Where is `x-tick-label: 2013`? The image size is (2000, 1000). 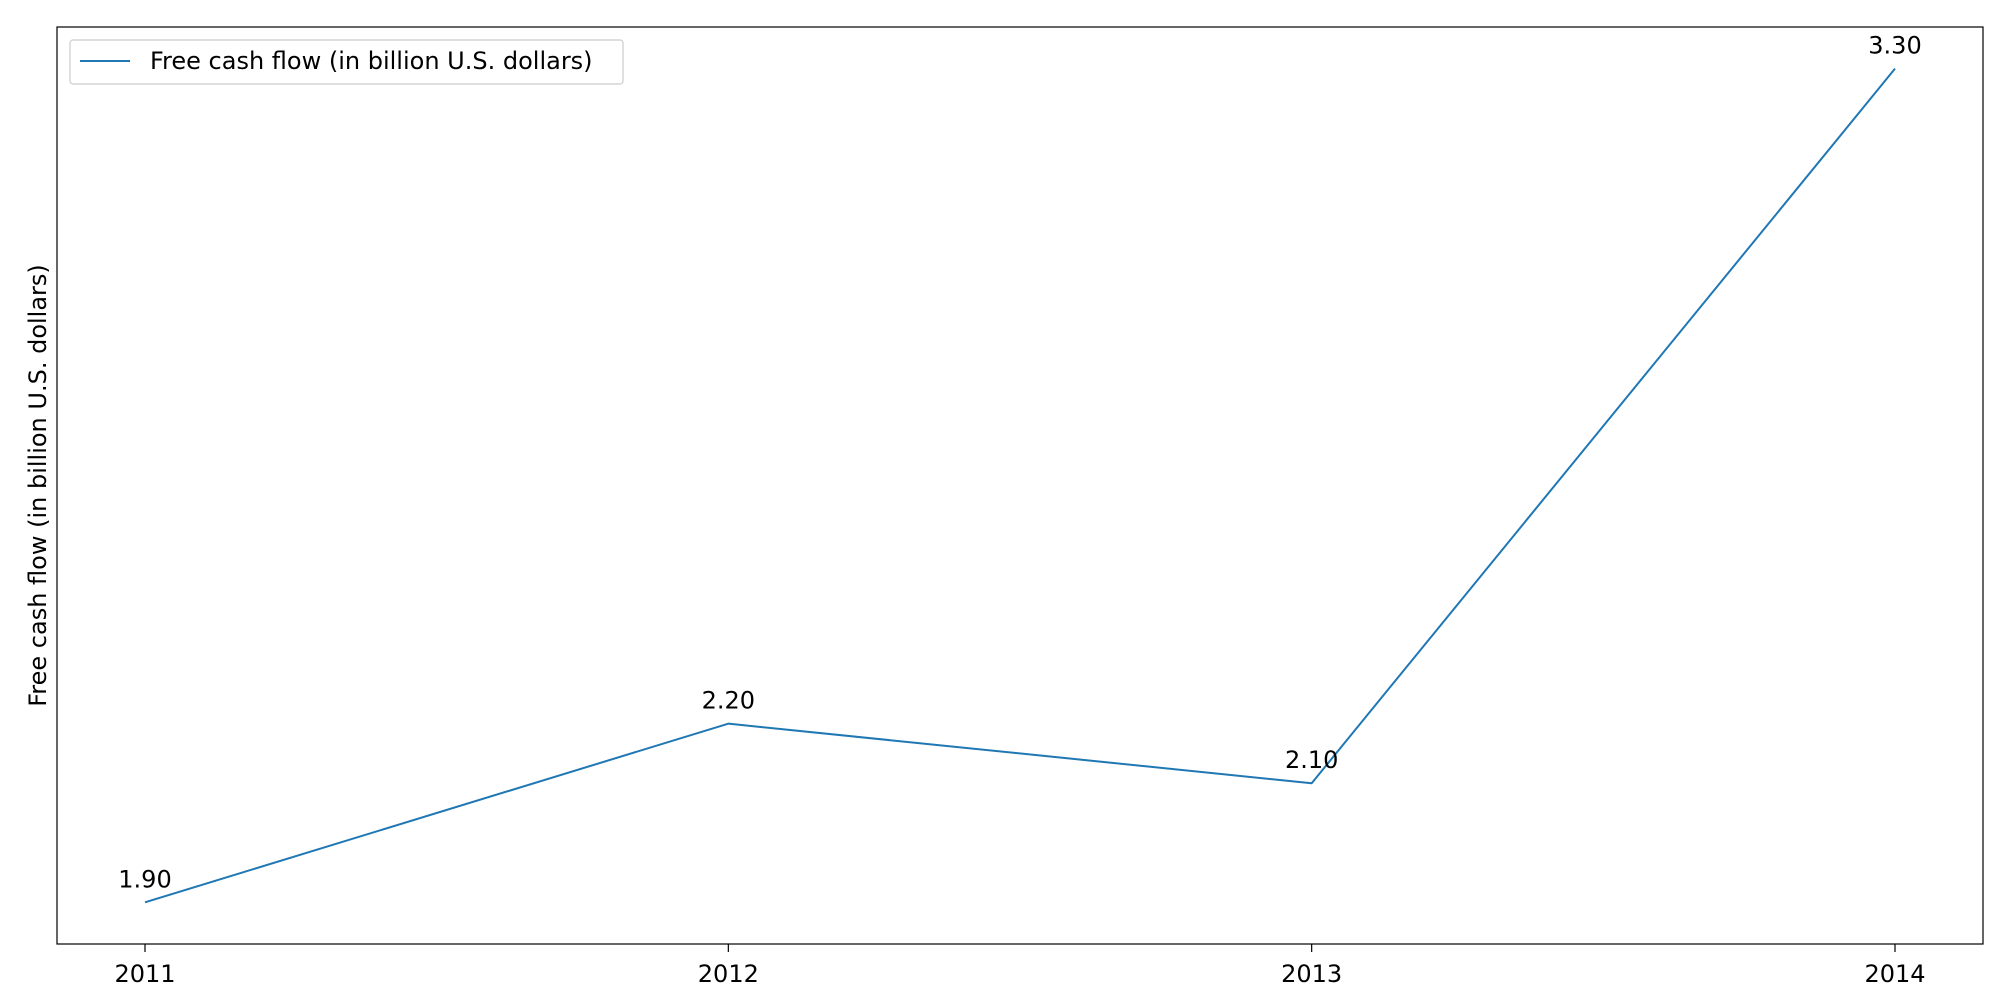
x-tick-label: 2013 is located at coordinates (1311, 974).